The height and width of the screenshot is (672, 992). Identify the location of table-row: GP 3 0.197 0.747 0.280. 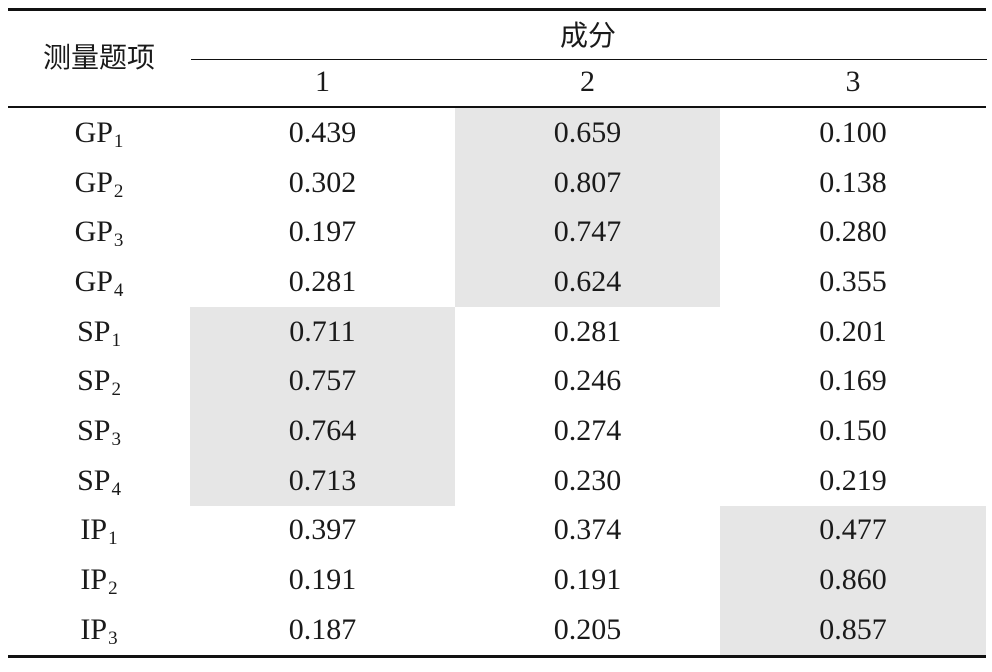
(497, 232).